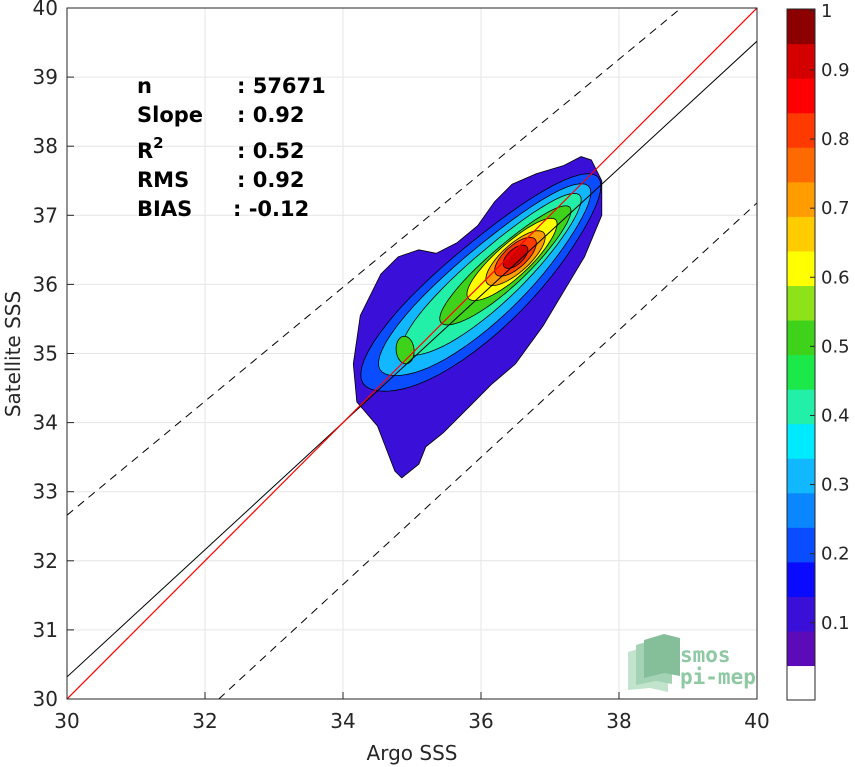 This screenshot has height=767, width=855. I want to click on y-tick-label: 32, so click(45, 561).